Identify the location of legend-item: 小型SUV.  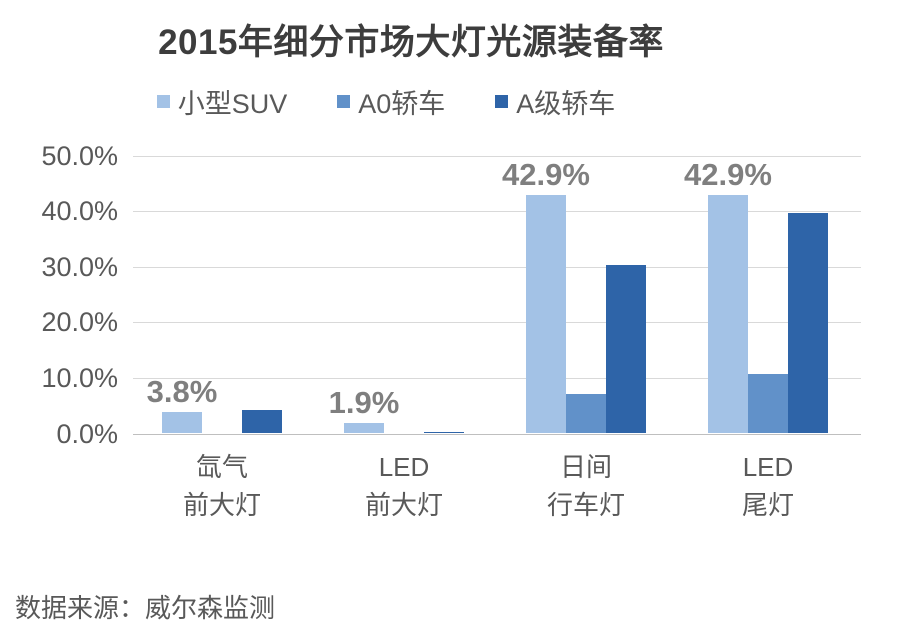
(222, 101).